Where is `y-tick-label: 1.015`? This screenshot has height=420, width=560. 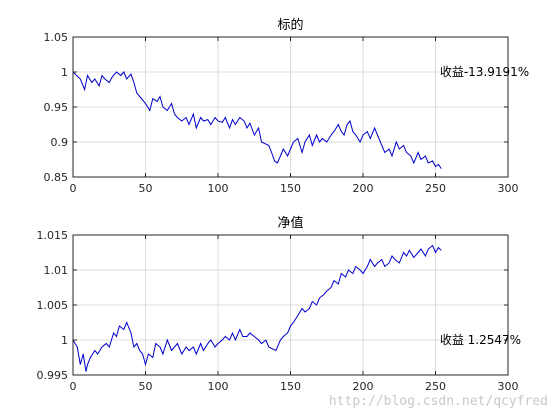
y-tick-label: 1.015 is located at coordinates (53, 235).